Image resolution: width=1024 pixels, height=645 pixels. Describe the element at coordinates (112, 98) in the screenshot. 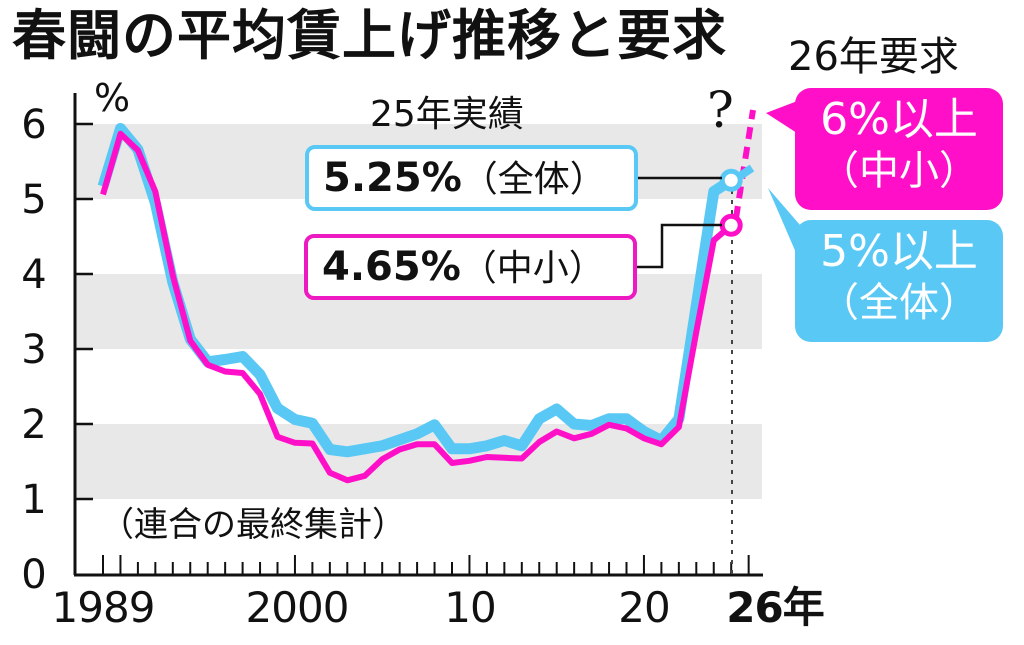

I see `y-unit-label: %` at that location.